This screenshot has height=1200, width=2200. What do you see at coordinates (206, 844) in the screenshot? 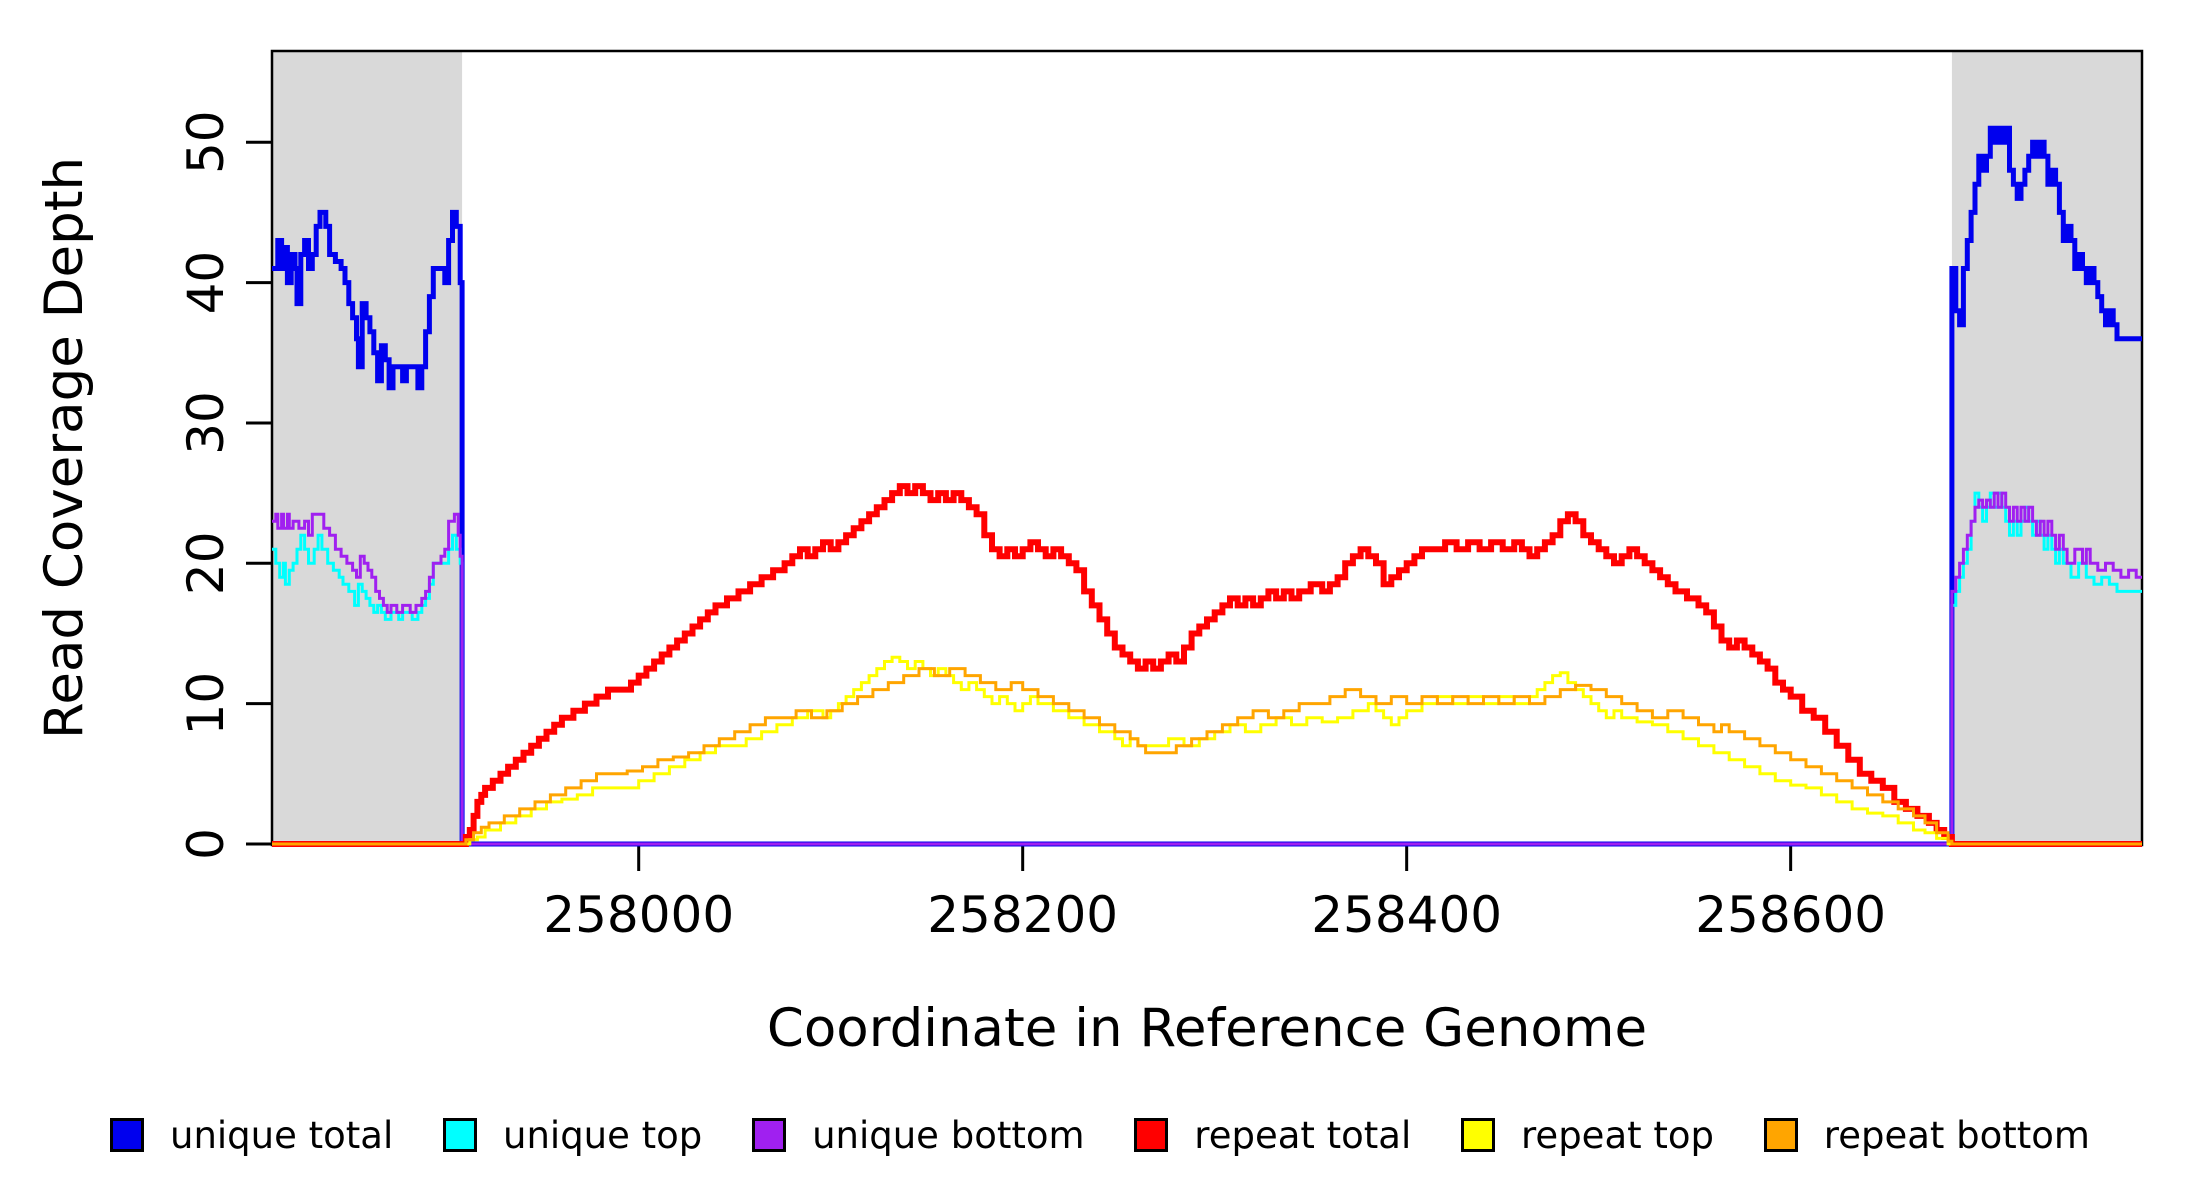
I see `y-tick-label: 0` at bounding box center [206, 844].